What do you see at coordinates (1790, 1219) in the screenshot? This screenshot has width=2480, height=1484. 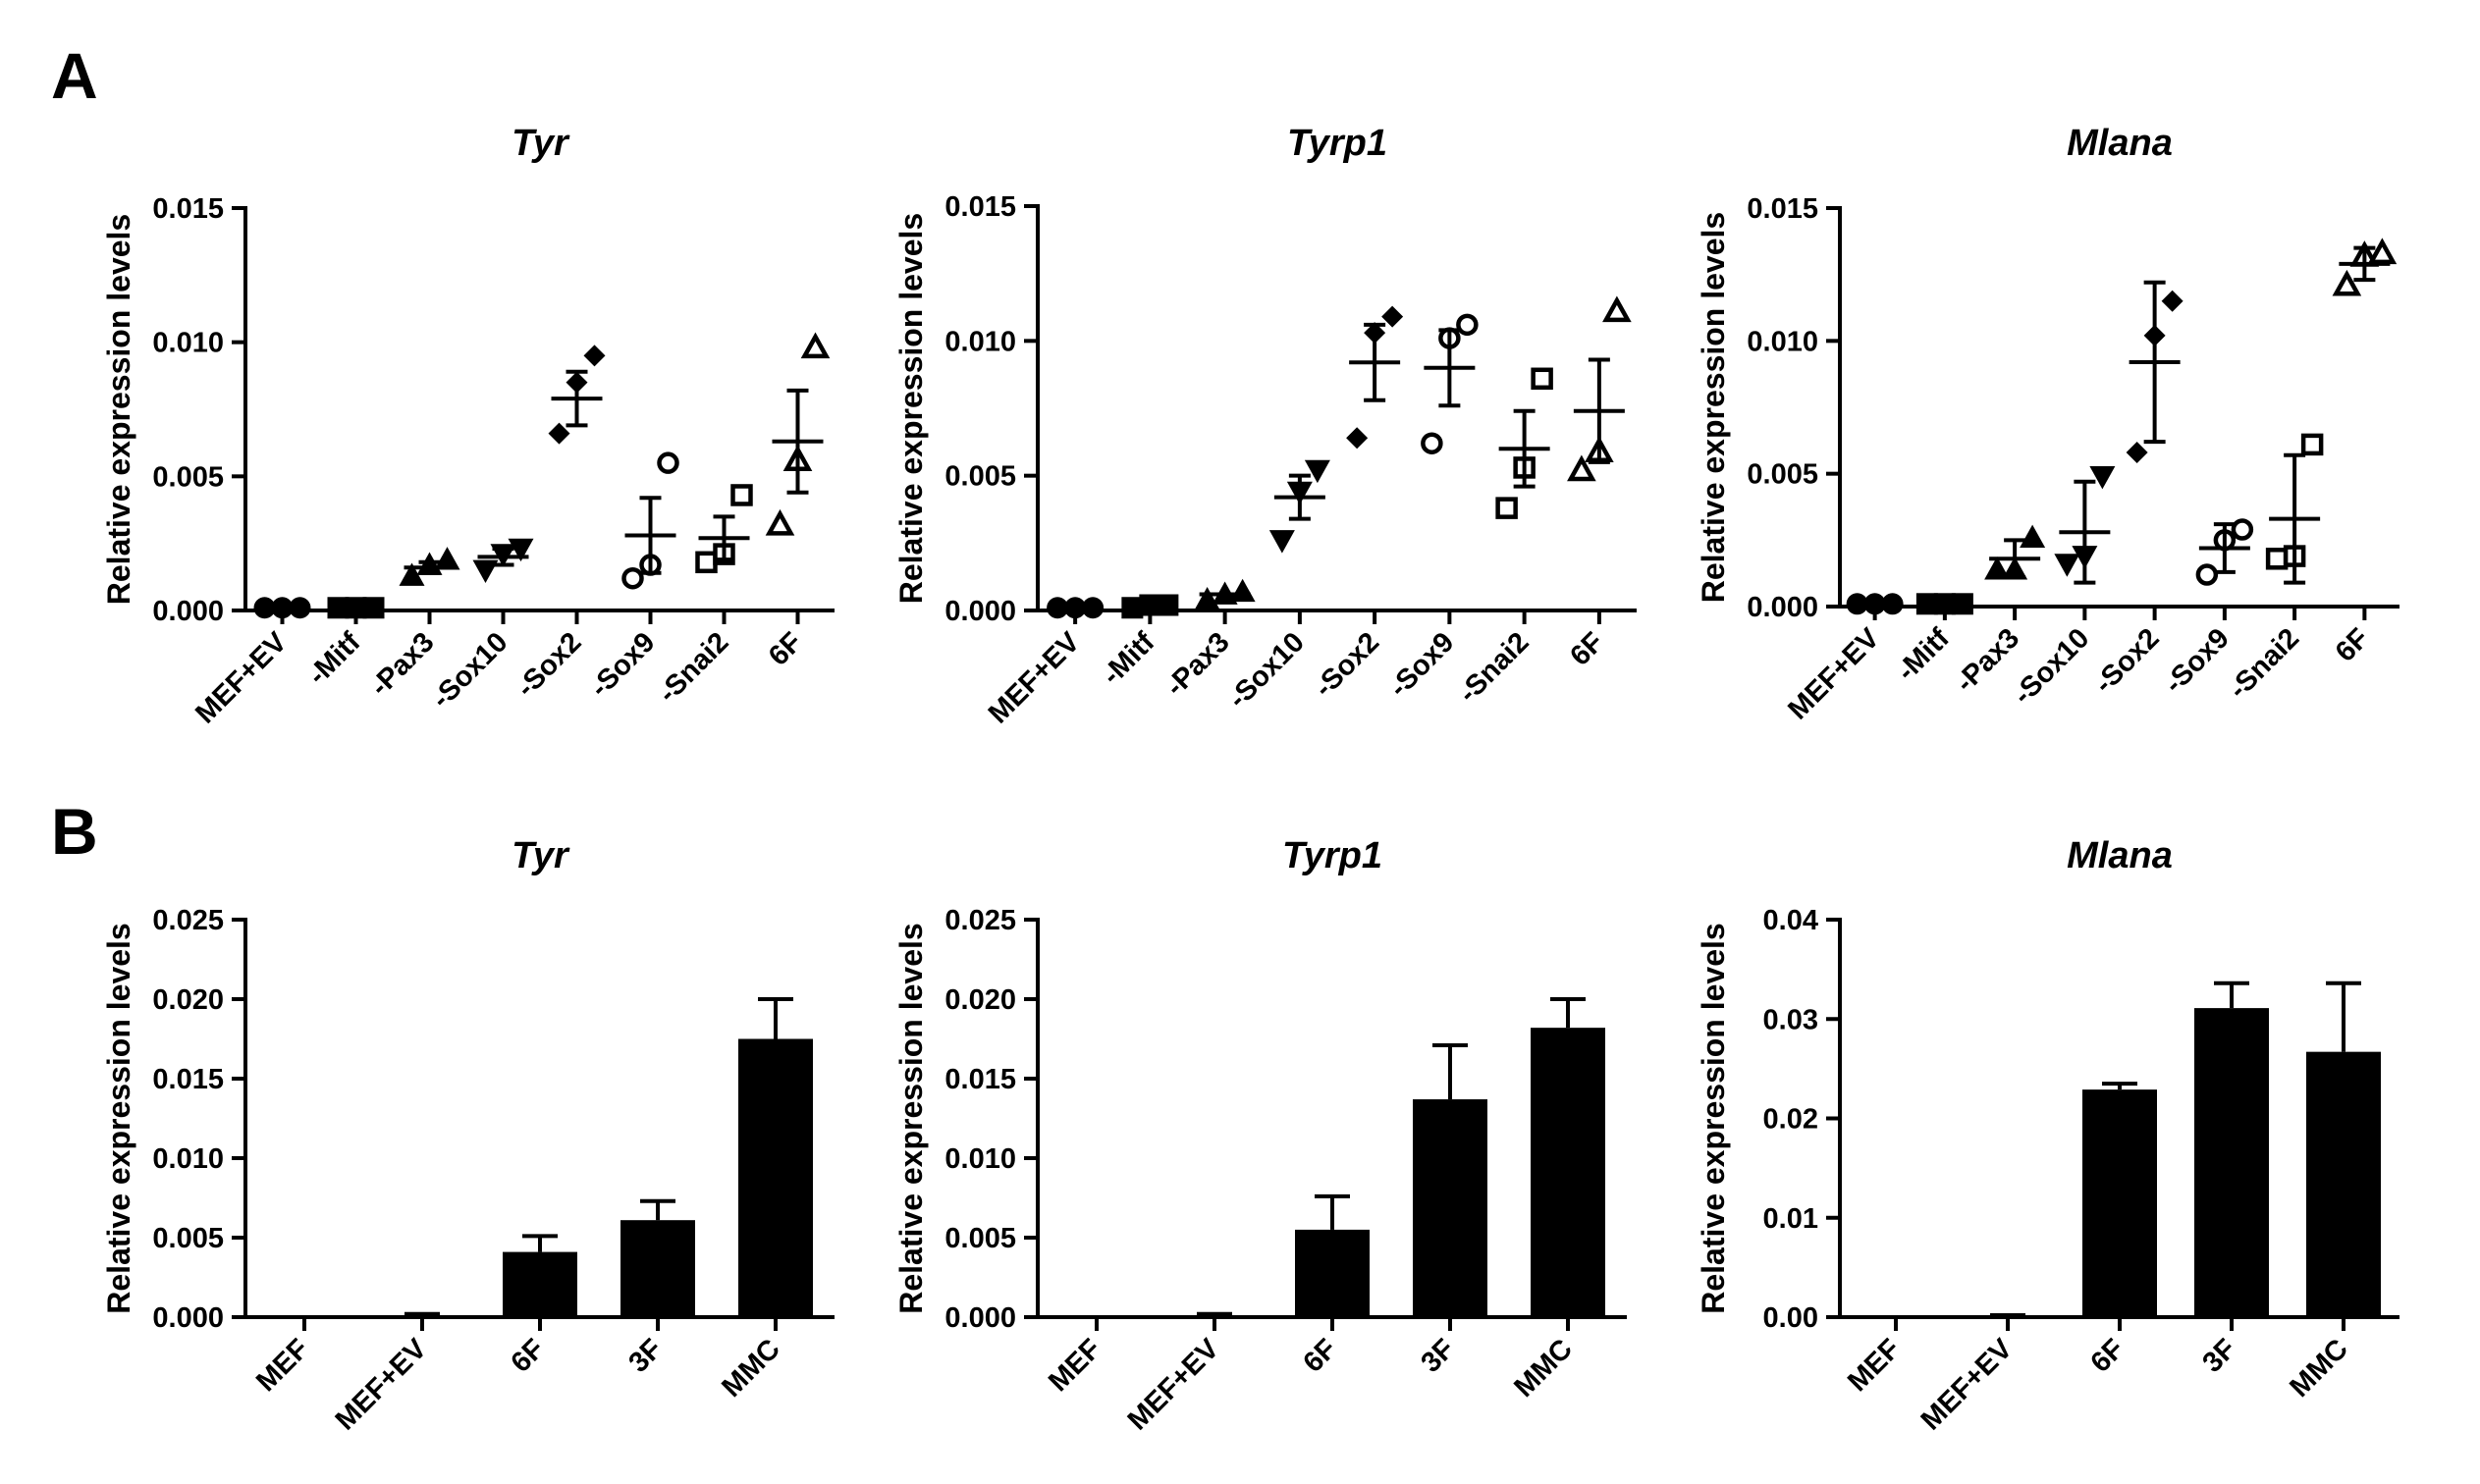 I see `y-tick-label: 0.01` at bounding box center [1790, 1219].